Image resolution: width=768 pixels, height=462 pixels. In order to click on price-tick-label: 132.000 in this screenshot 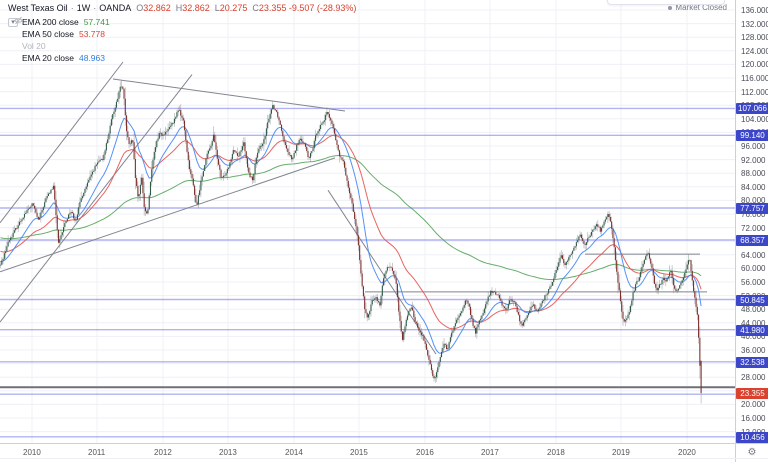, I will do `click(754, 24)`.